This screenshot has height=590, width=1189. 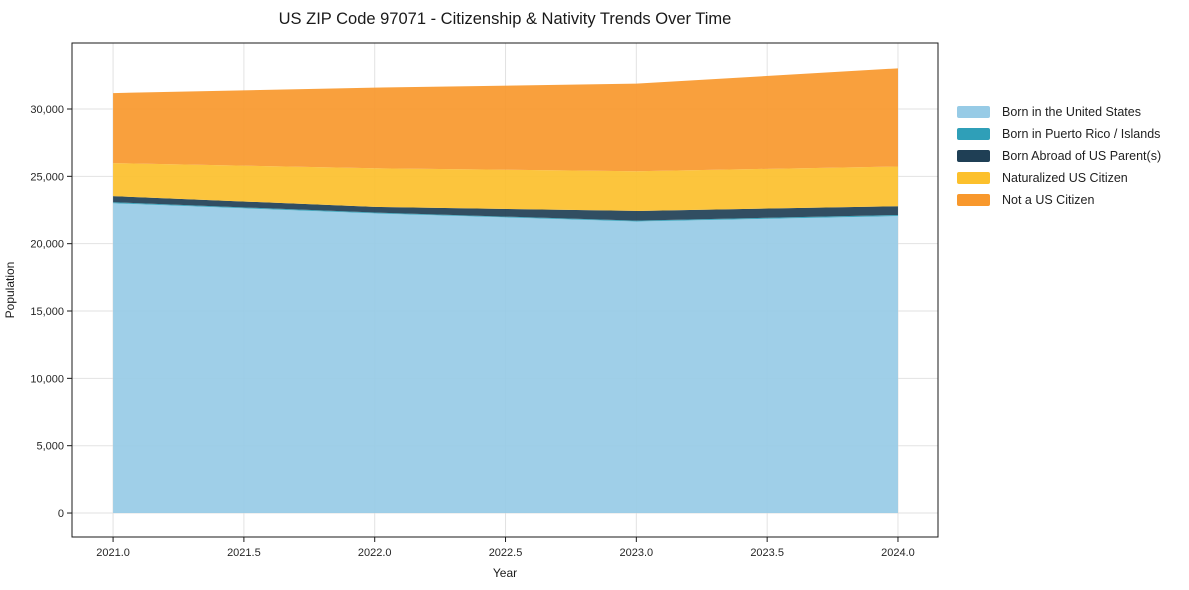 I want to click on y-tick-label: 25,000, so click(x=47, y=177).